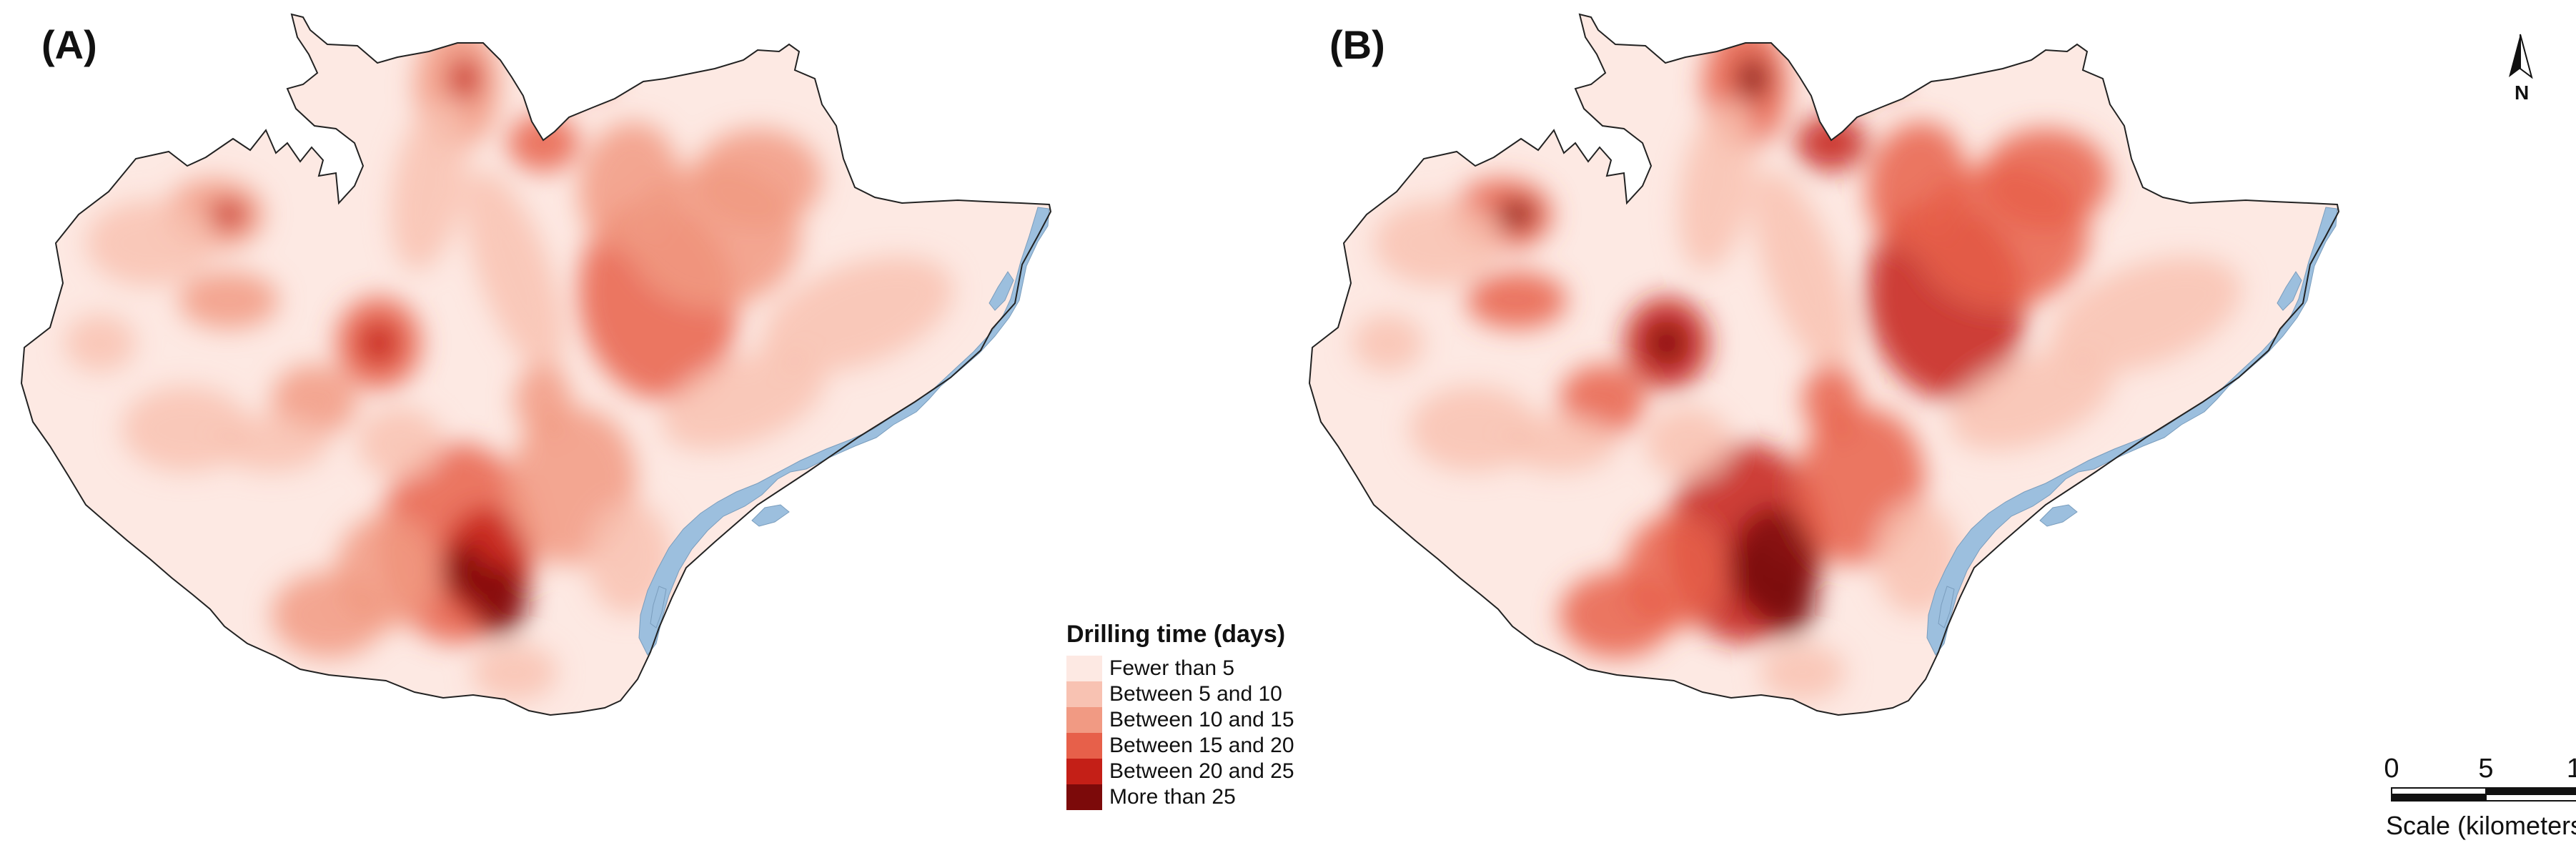  I want to click on legend-label: Between 20 and 25, so click(1201, 771).